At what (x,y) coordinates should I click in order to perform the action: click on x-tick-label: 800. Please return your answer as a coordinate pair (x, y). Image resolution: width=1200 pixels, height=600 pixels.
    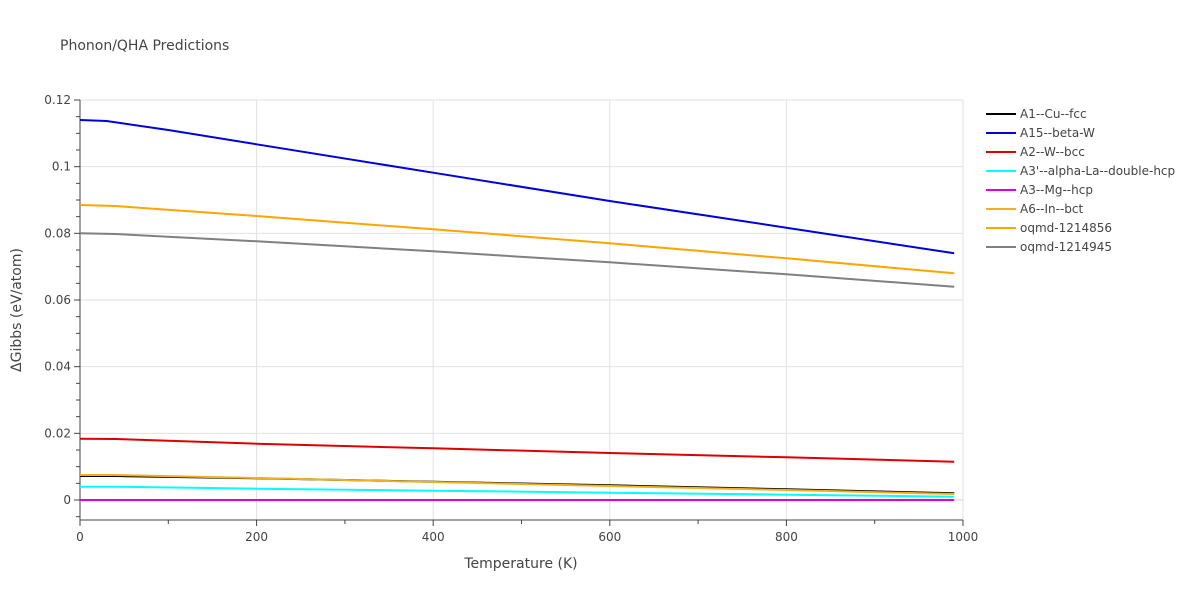
    Looking at the image, I should click on (786, 537).